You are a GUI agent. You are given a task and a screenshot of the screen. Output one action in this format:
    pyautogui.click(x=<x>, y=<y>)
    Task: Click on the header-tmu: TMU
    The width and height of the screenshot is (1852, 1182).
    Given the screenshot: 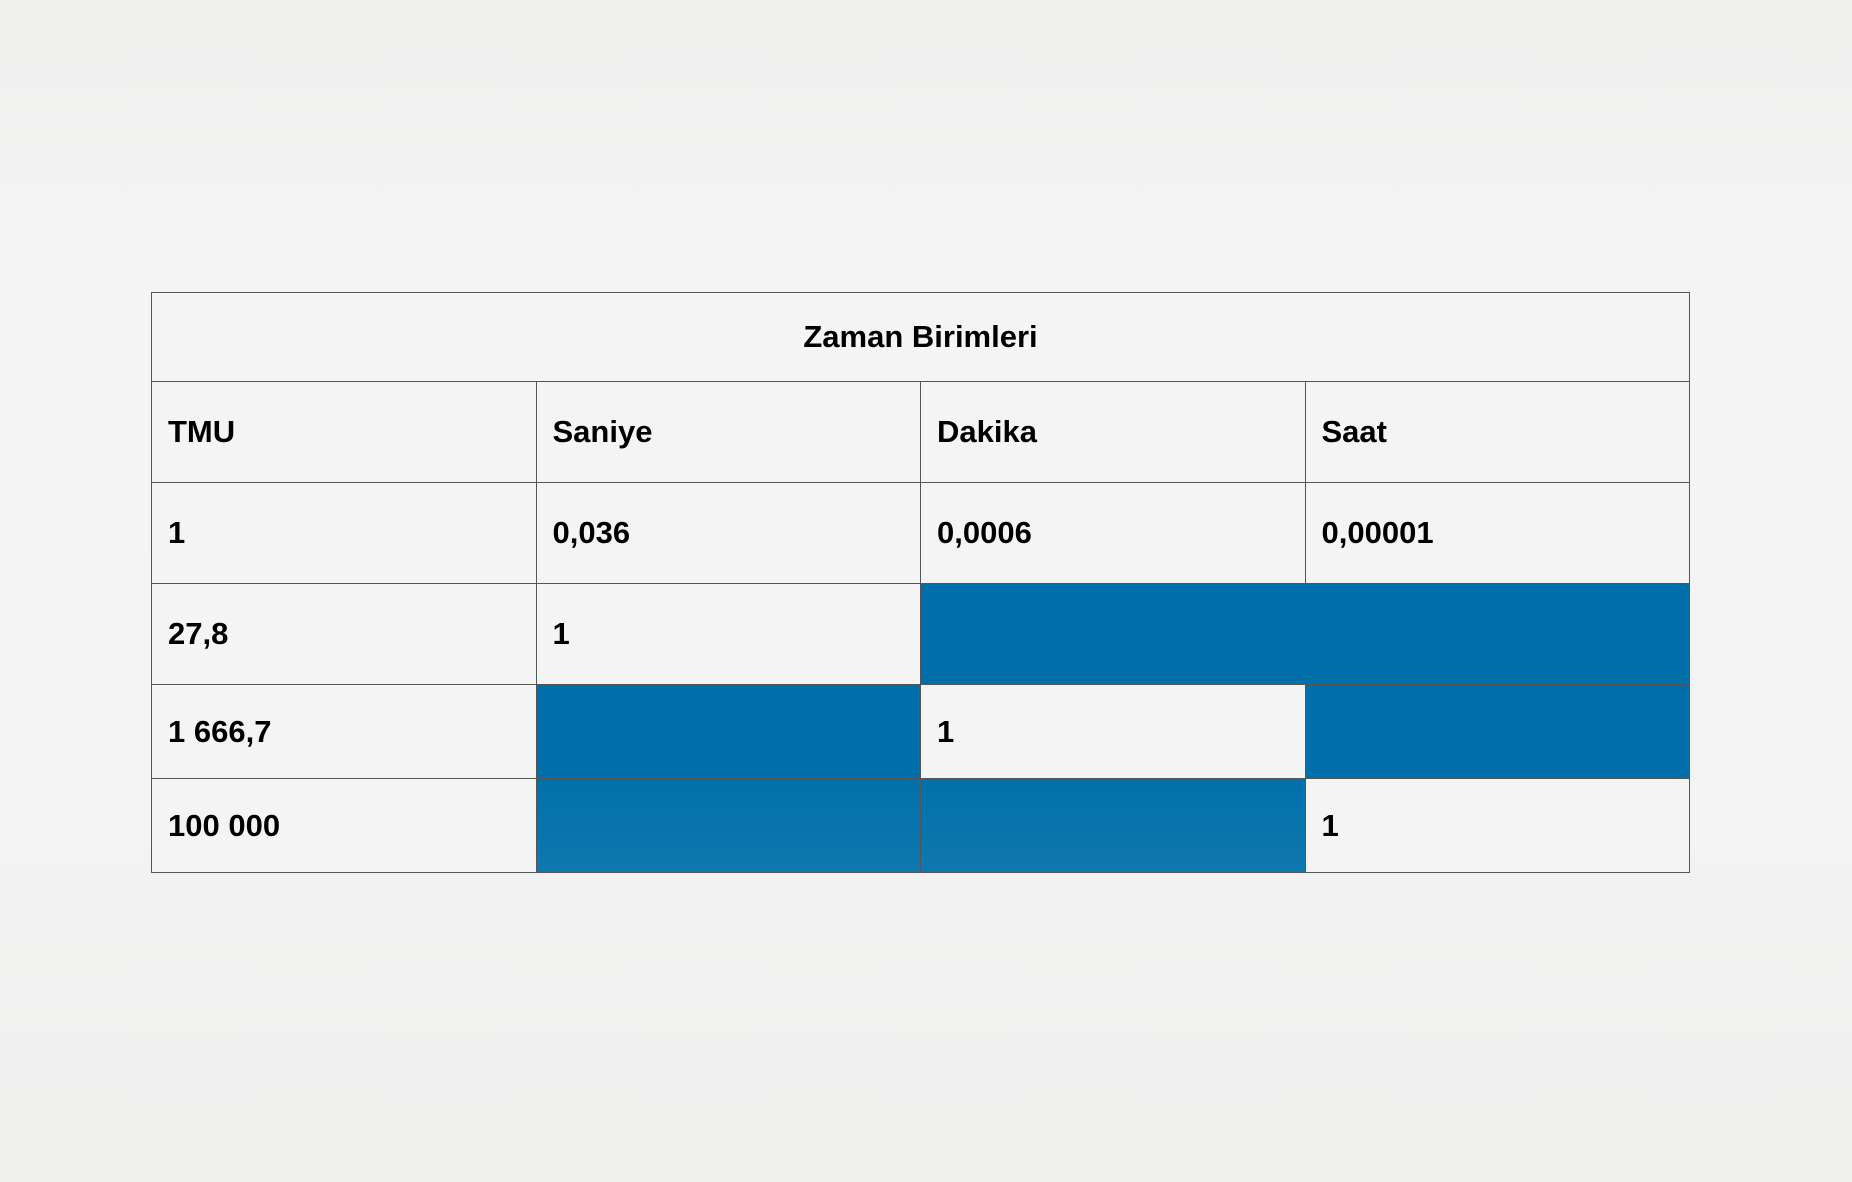 What is the action you would take?
    pyautogui.click(x=344, y=432)
    